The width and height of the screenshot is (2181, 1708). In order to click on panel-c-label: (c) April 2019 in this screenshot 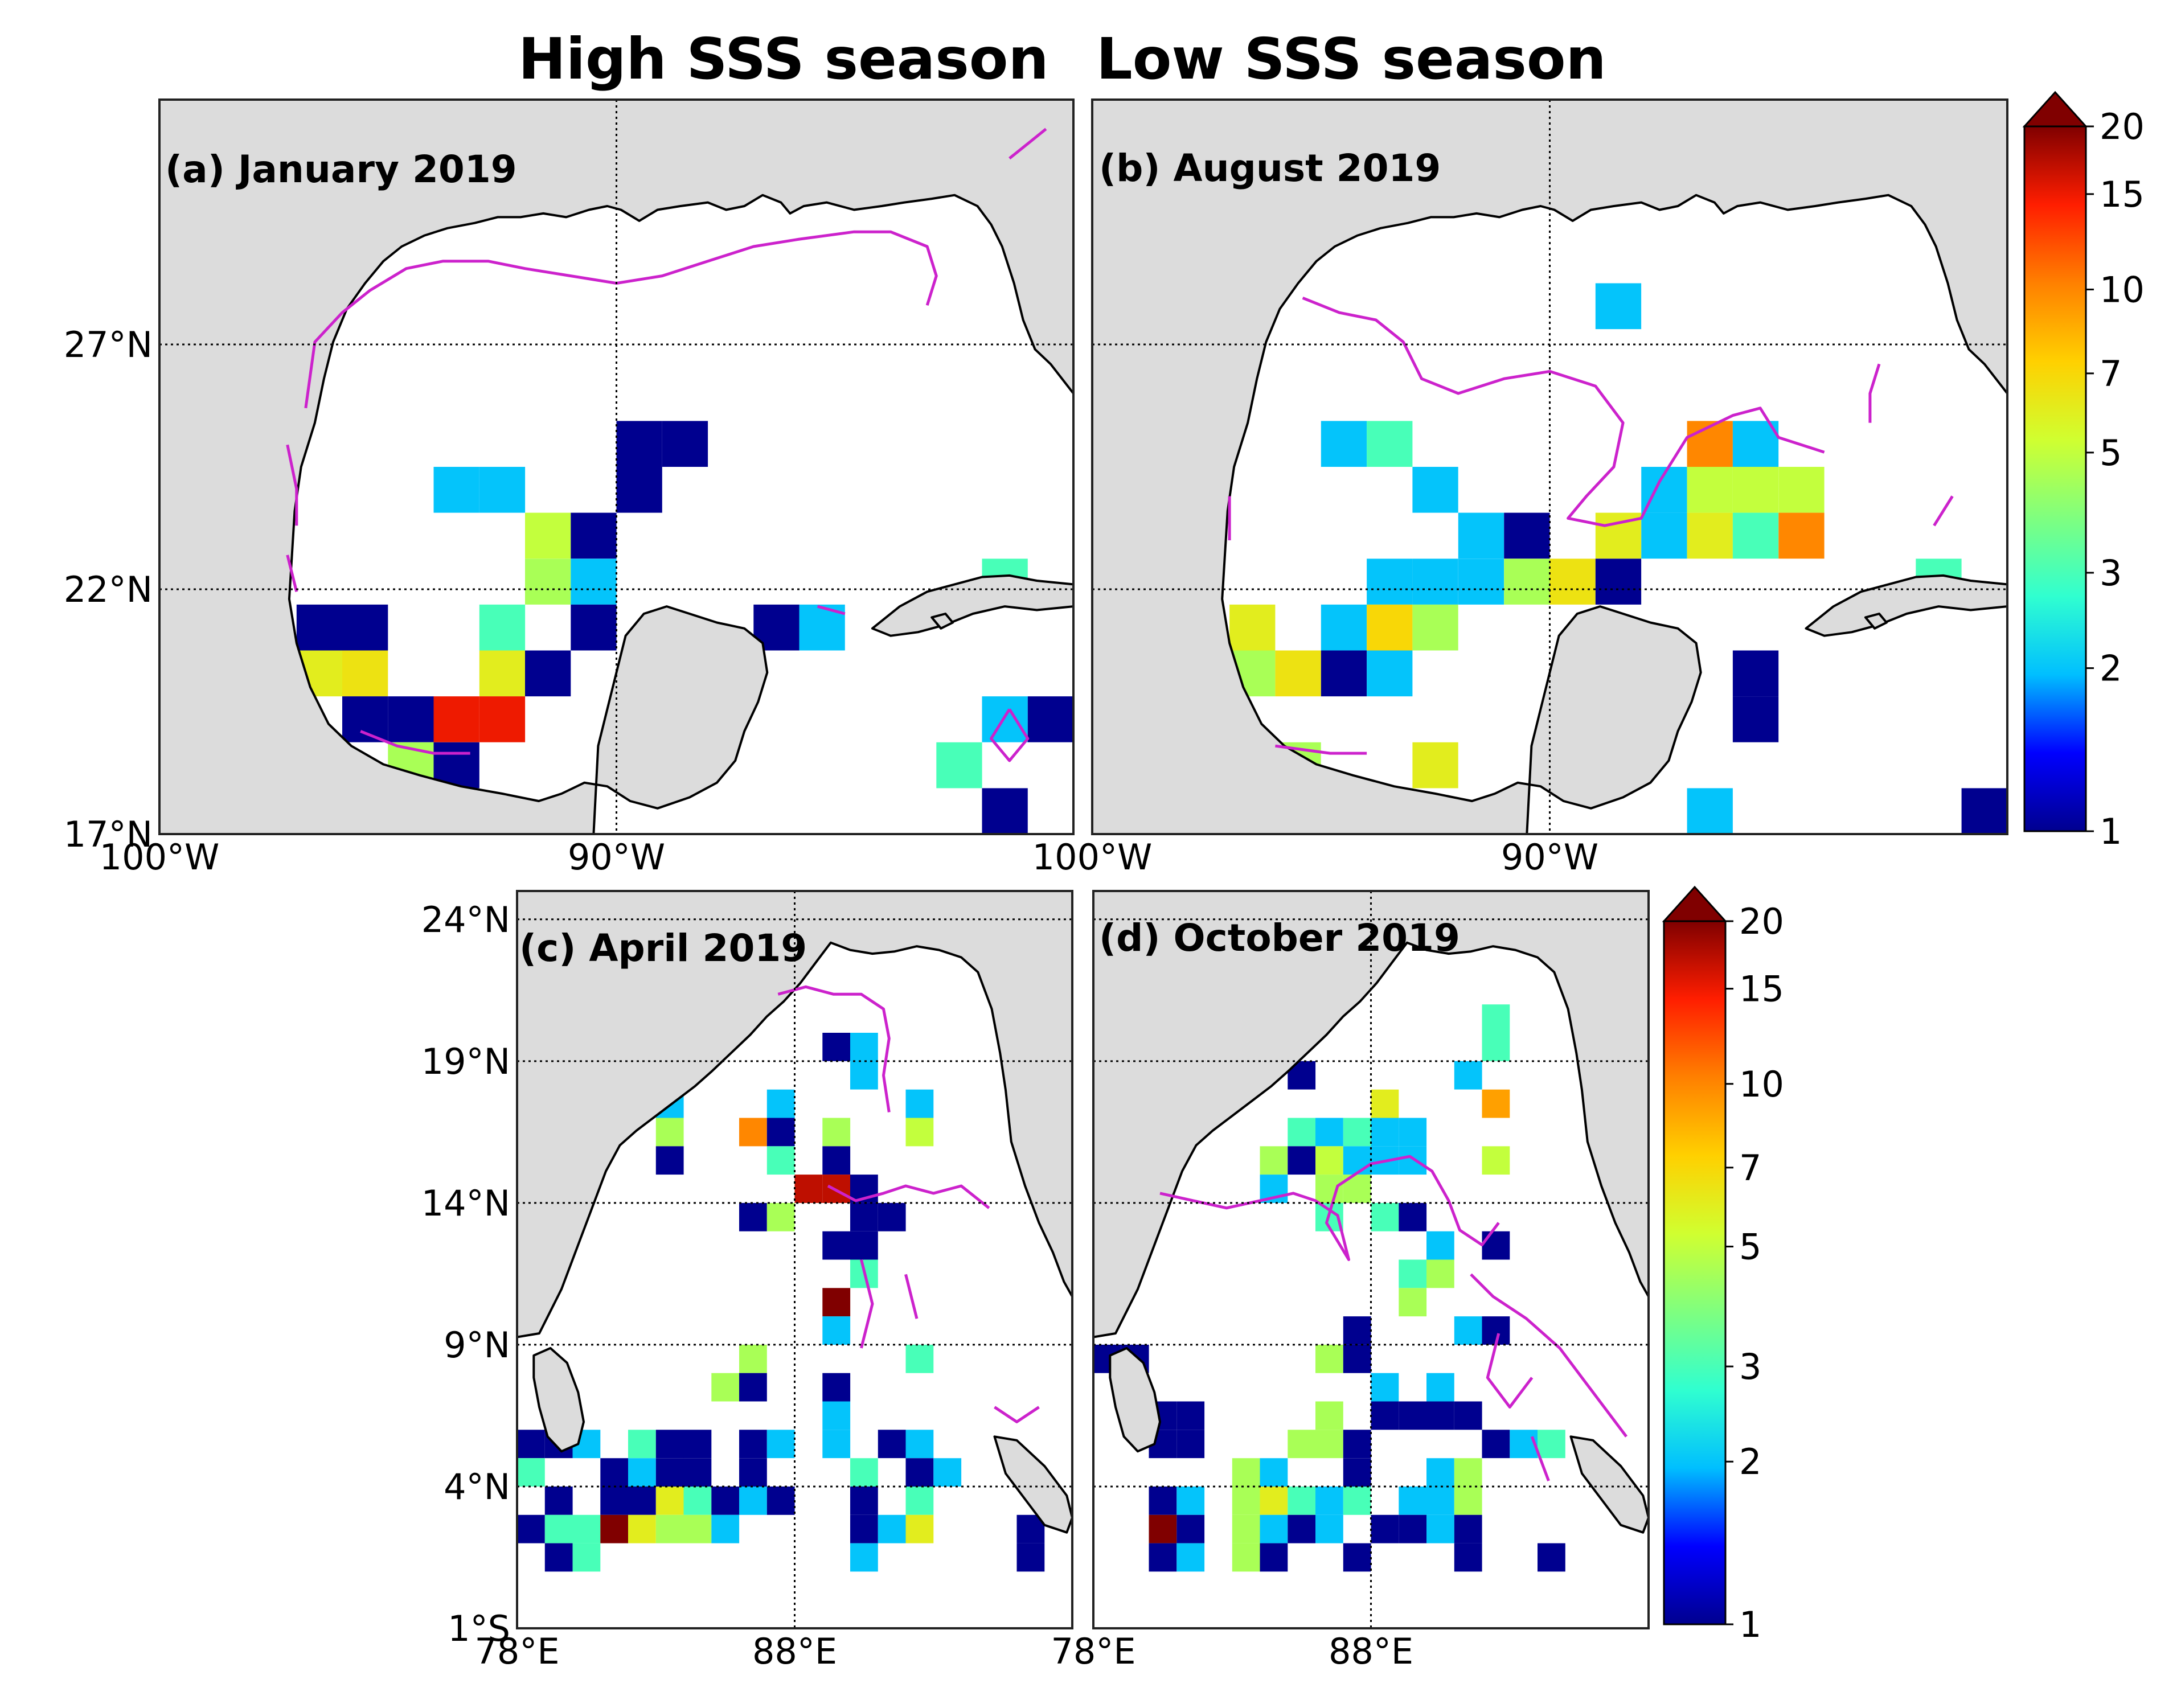, I will do `click(663, 948)`.